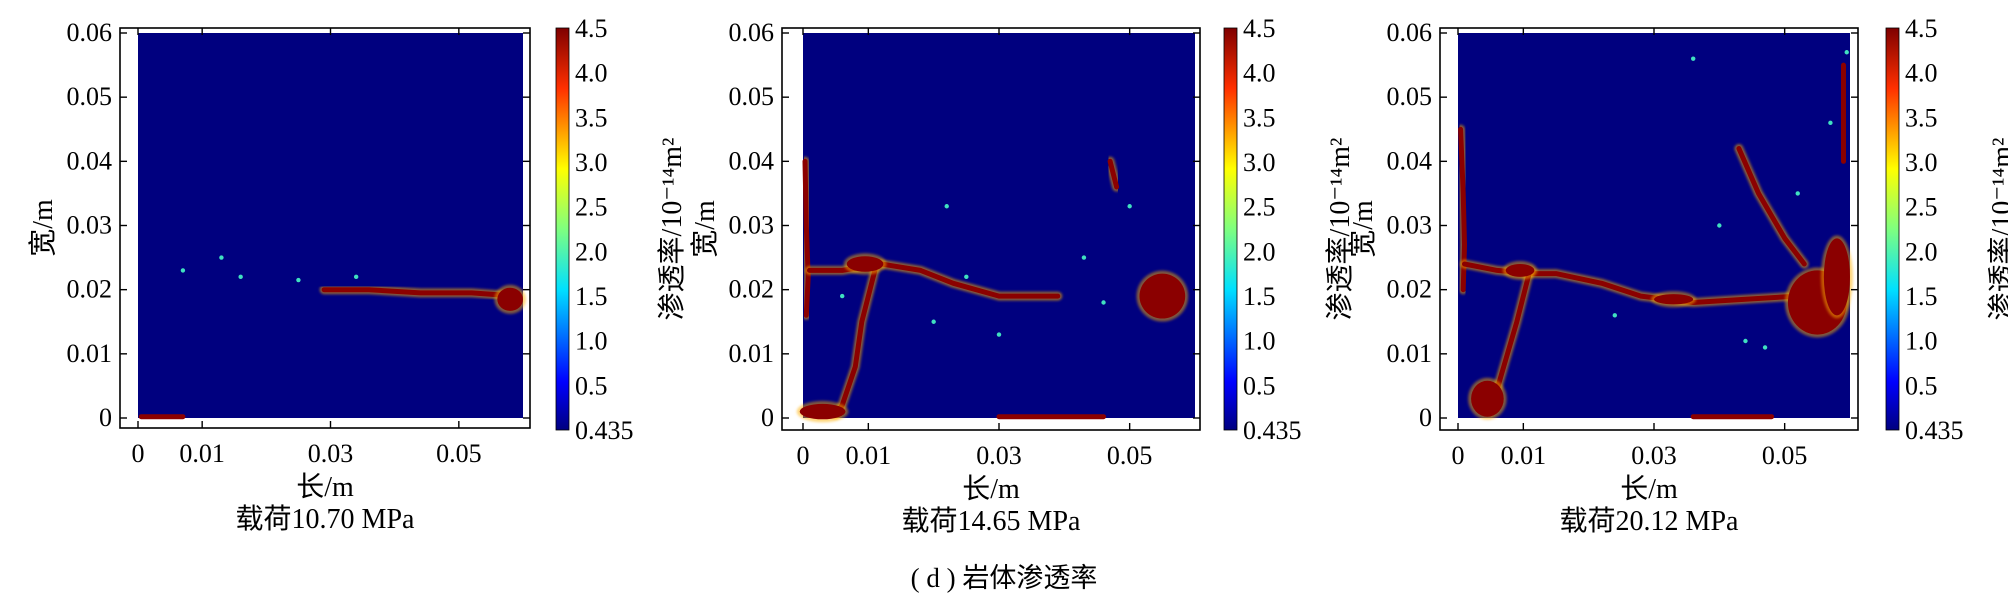 Image resolution: width=2008 pixels, height=605 pixels. I want to click on heatmap-background, so click(999, 225).